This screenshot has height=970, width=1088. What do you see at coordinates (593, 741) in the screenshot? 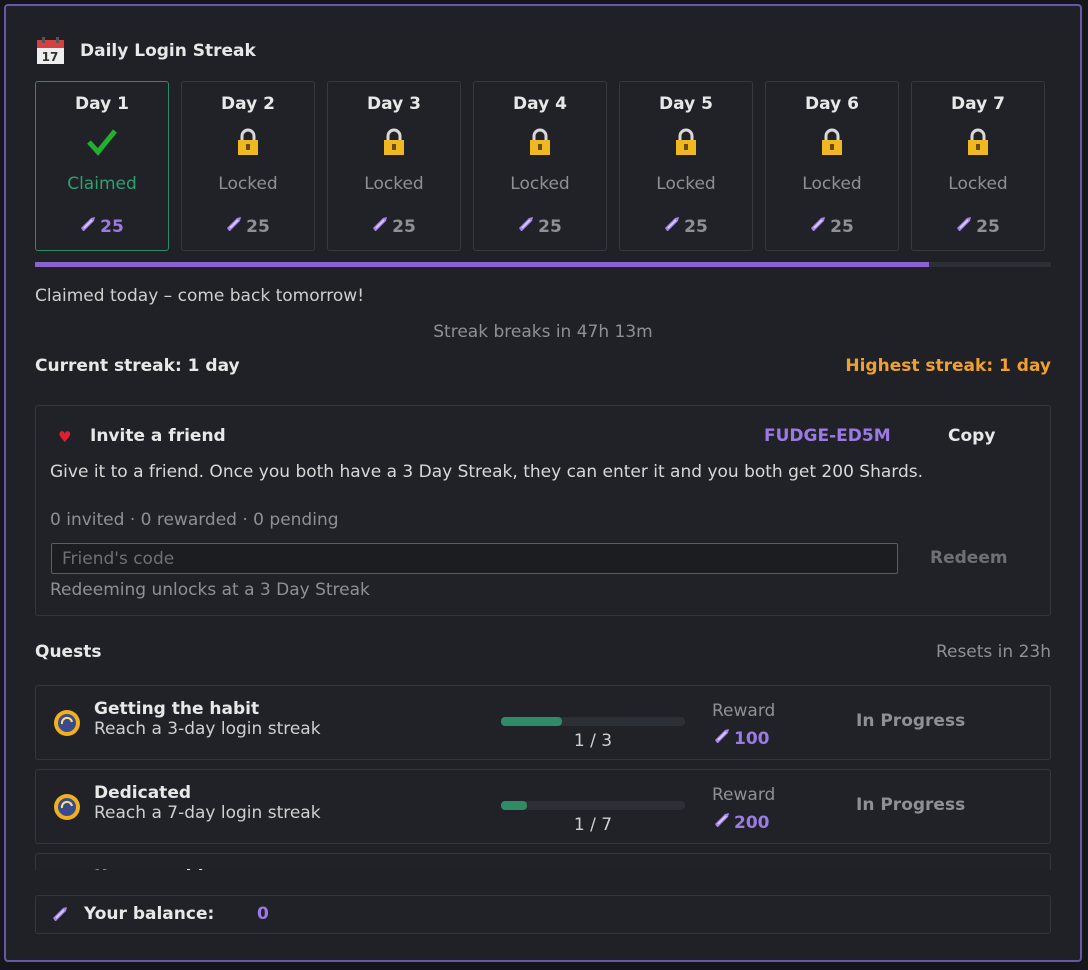
I see `quest-progress-label: 1 / 3` at bounding box center [593, 741].